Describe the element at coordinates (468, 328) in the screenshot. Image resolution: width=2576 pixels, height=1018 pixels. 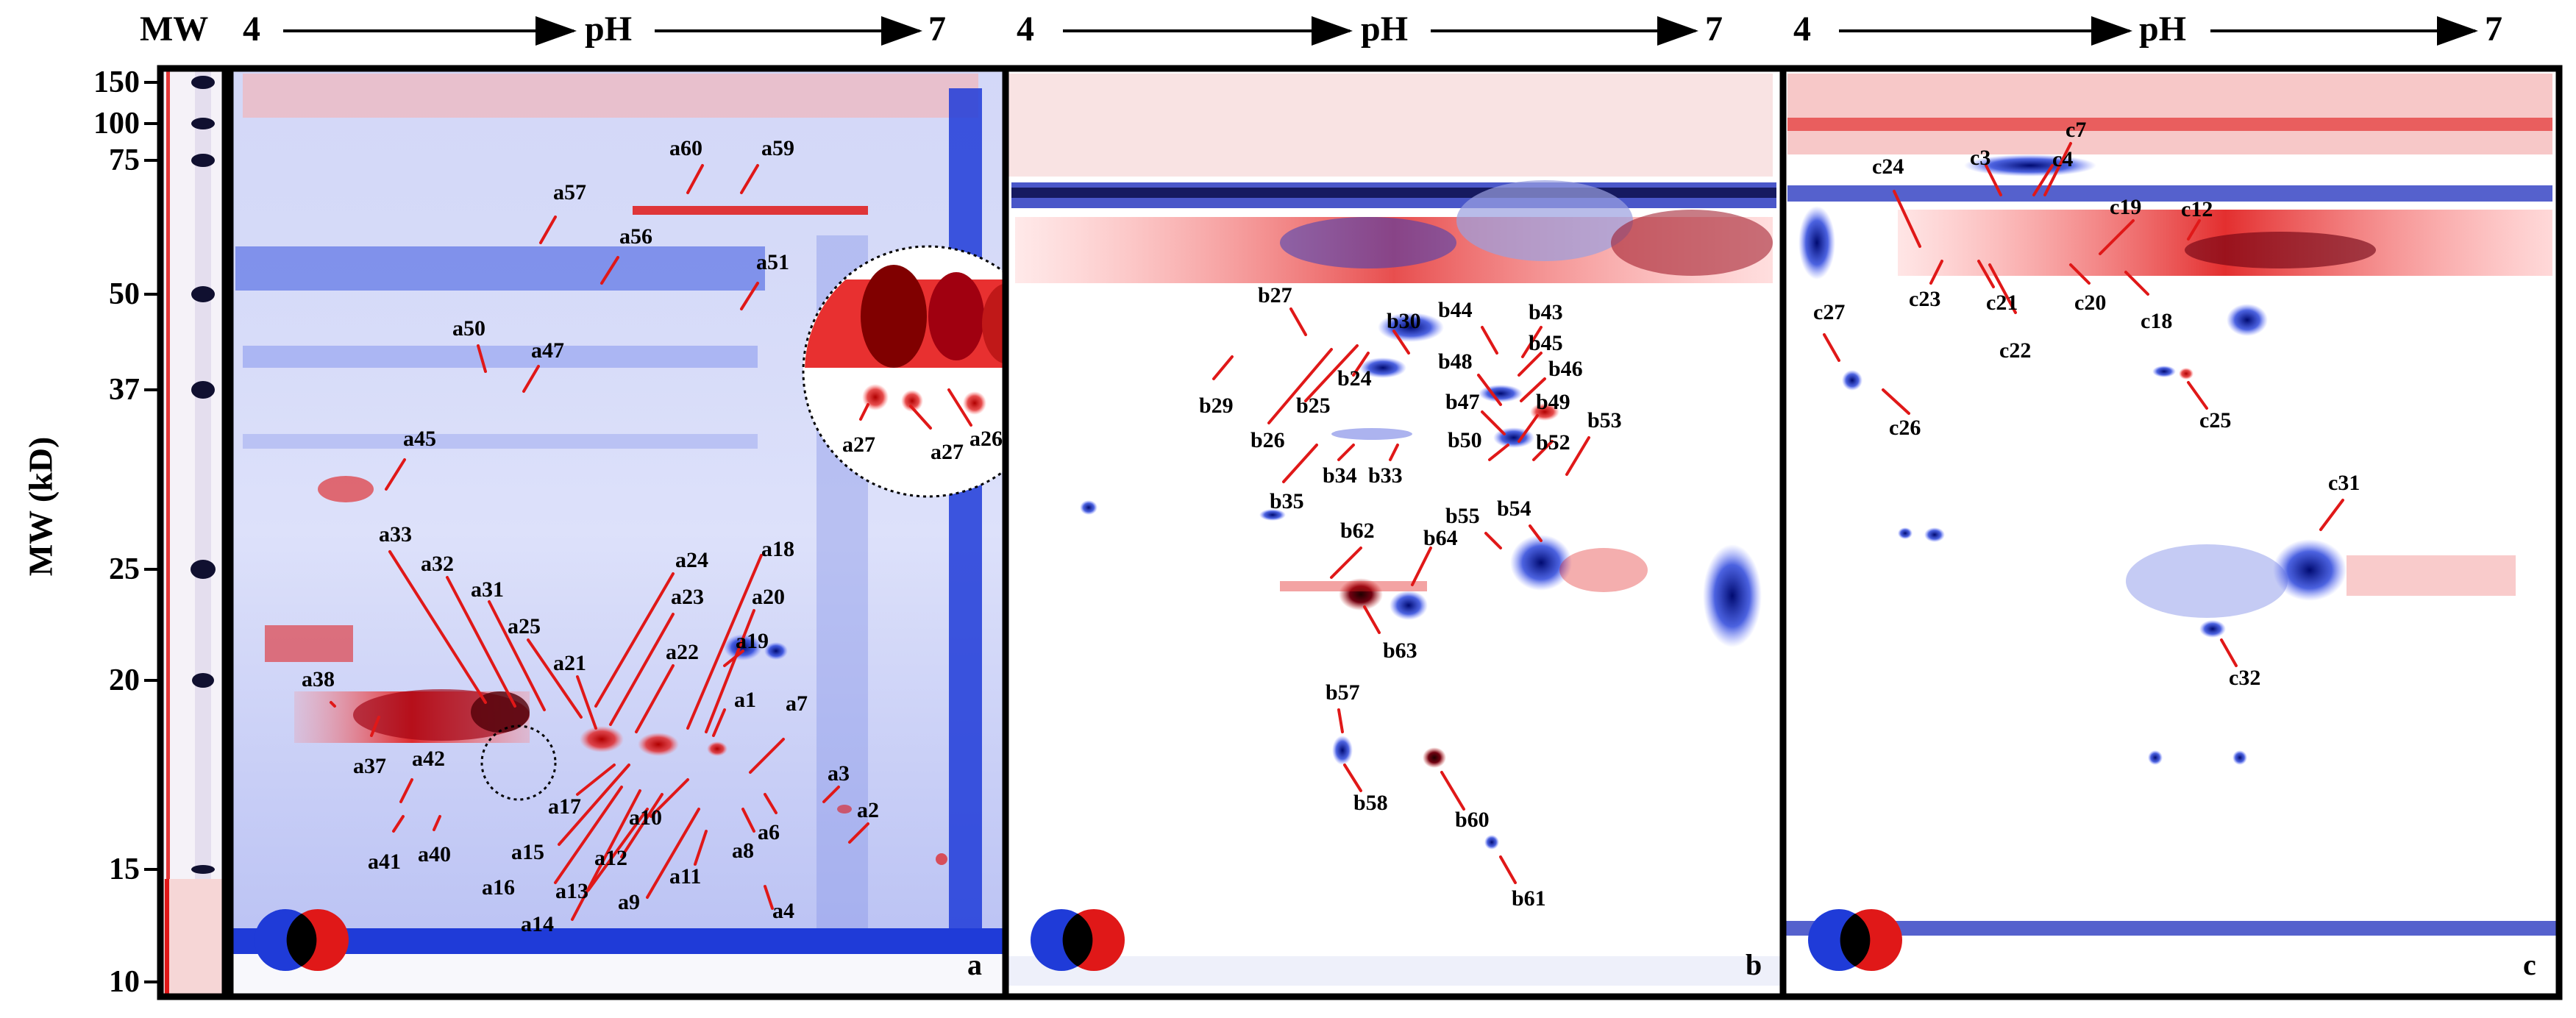
I see `spot-label-a50: a50` at that location.